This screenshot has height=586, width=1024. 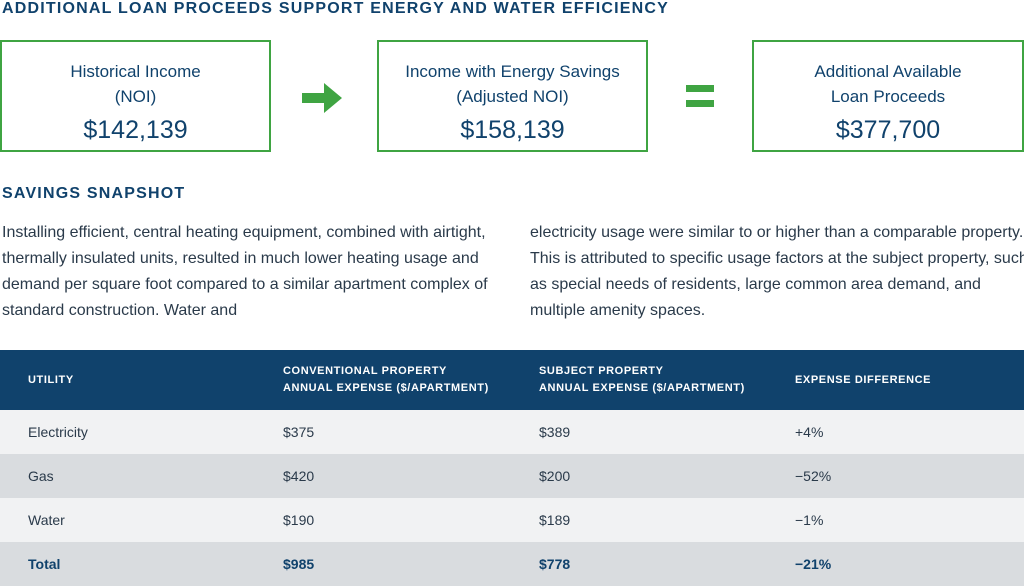 I want to click on cell-conventional: $375, so click(x=299, y=432).